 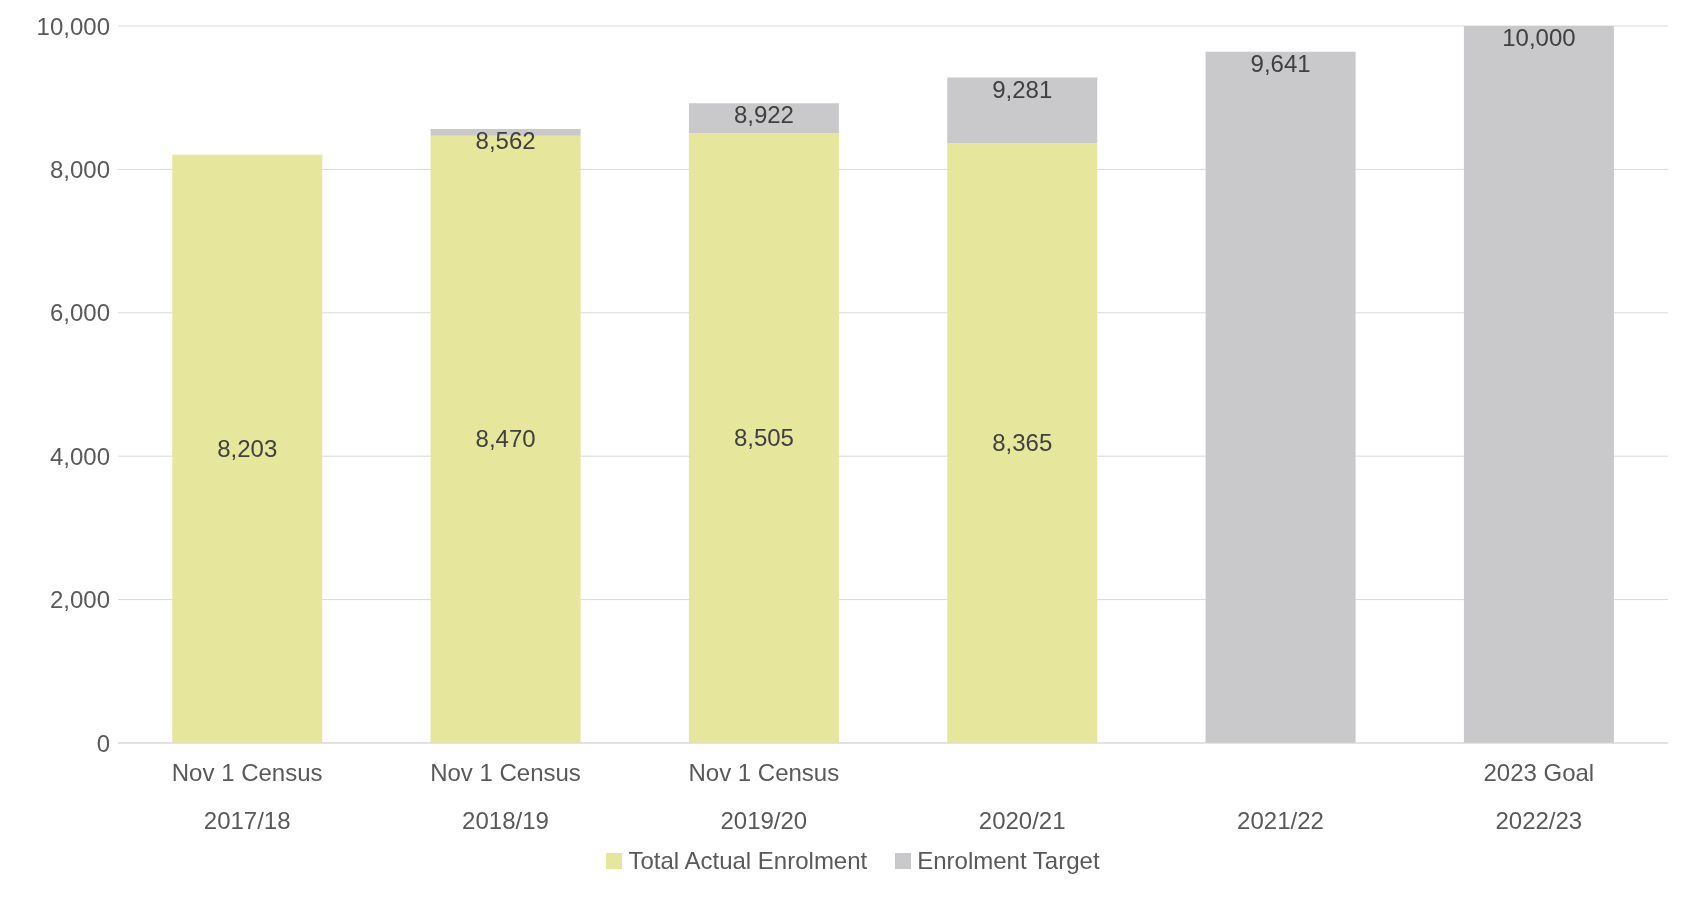 I want to click on x-tick-label: Nov 1 Census 2018/19, so click(x=505, y=796).